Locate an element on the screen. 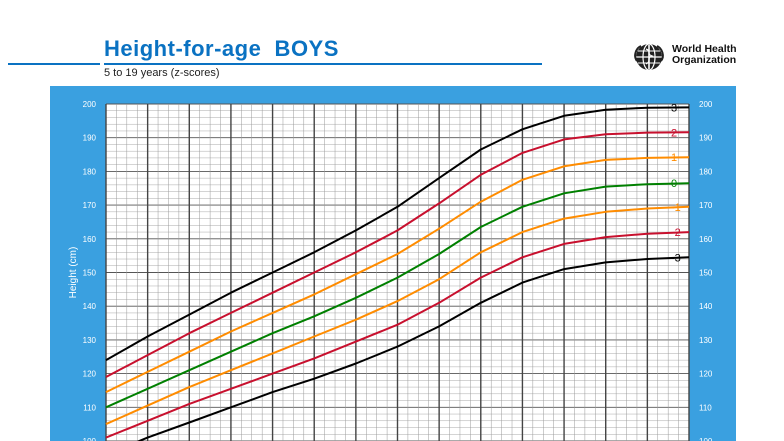  y-tick-label-left: 120 is located at coordinates (90, 374).